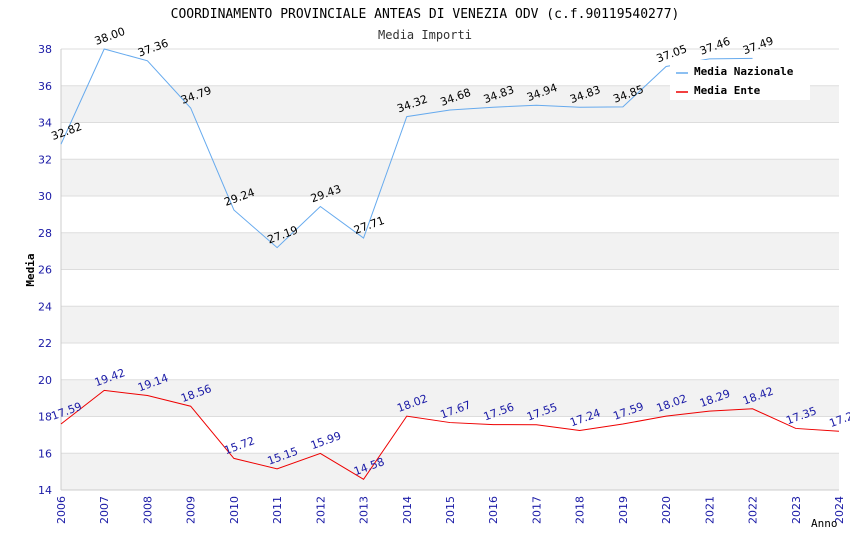 Image resolution: width=850 pixels, height=550 pixels. What do you see at coordinates (45, 159) in the screenshot?
I see `y-tick-label: 32` at bounding box center [45, 159].